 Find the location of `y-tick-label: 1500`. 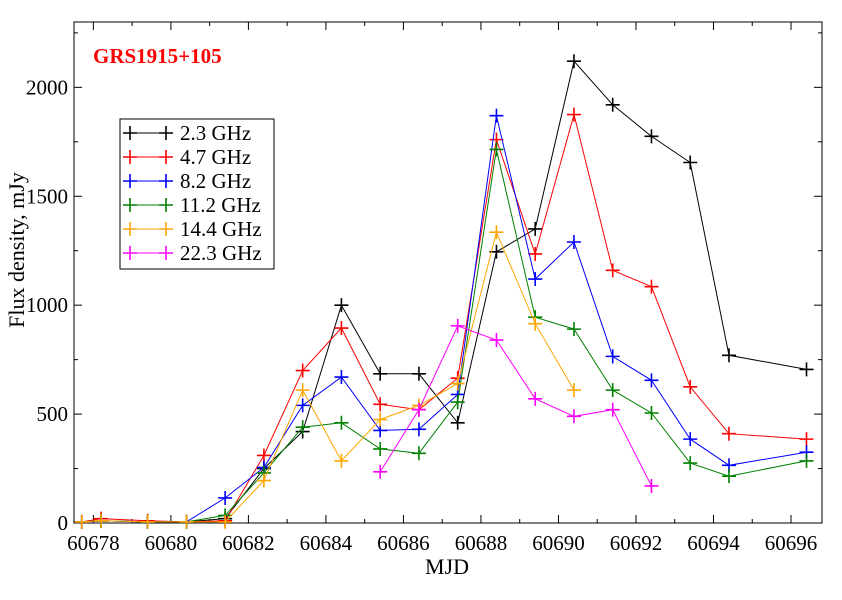

y-tick-label: 1500 is located at coordinates (47, 196).